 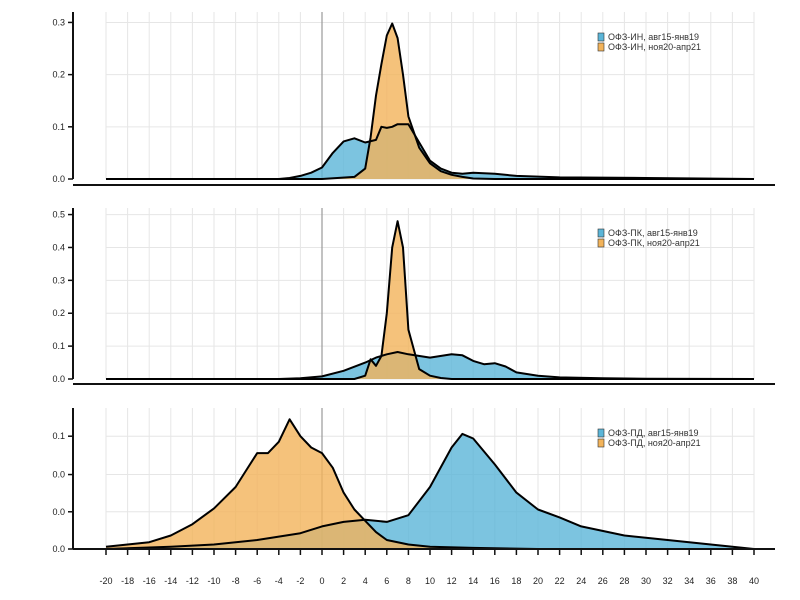 I want to click on y-tick-label: 0.5, so click(x=58, y=215).